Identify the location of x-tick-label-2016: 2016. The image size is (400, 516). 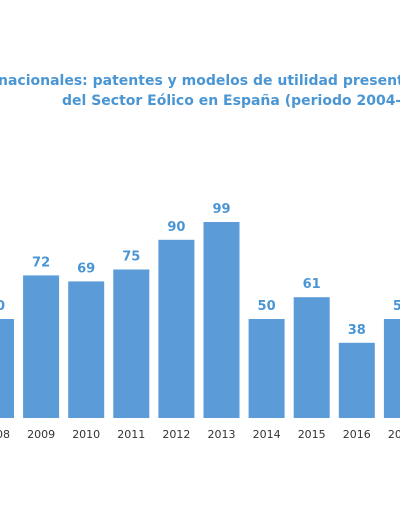
(357, 434).